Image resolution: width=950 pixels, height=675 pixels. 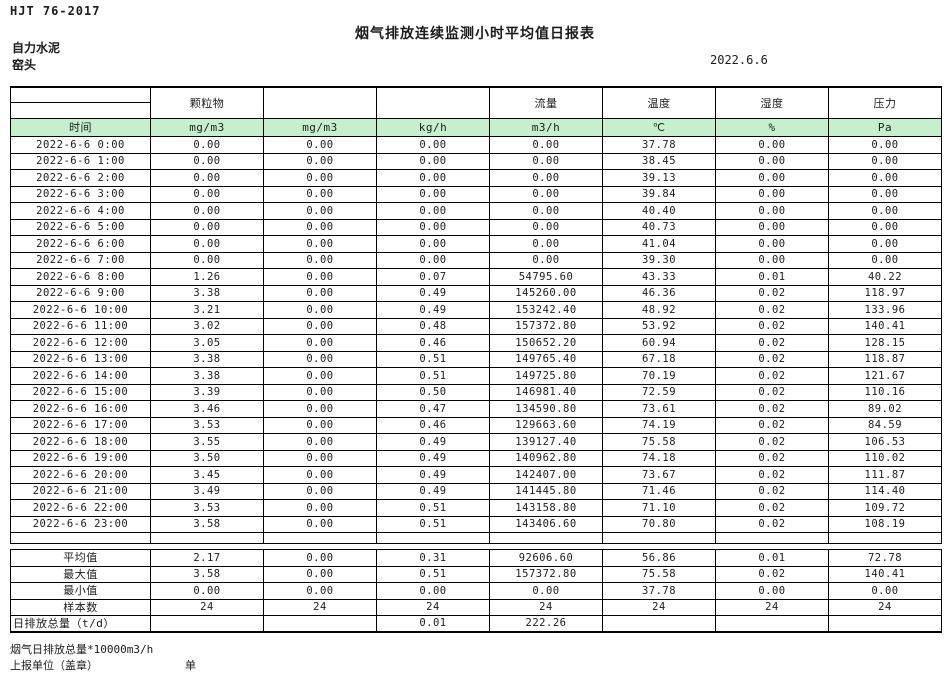 What do you see at coordinates (885, 310) in the screenshot?
I see `row-value: 133.96` at bounding box center [885, 310].